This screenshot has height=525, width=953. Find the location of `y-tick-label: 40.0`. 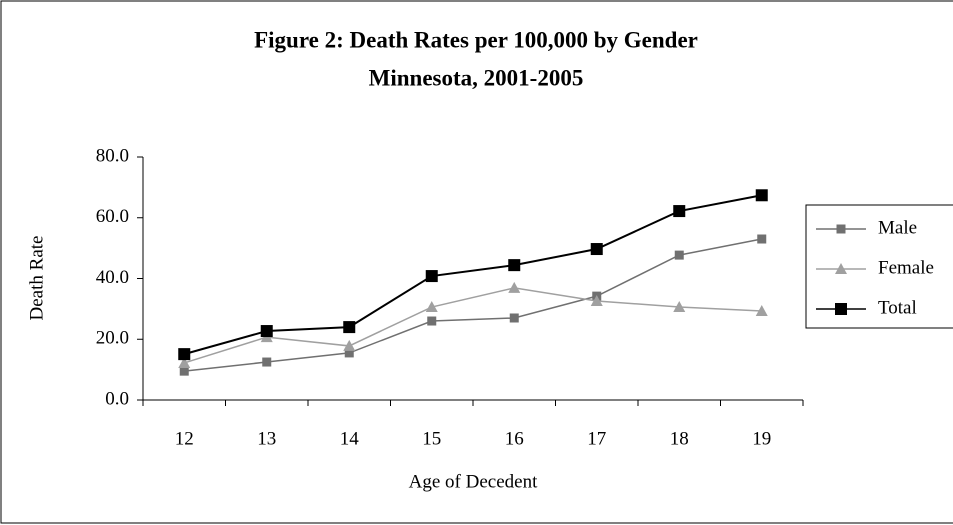

y-tick-label: 40.0 is located at coordinates (112, 277).